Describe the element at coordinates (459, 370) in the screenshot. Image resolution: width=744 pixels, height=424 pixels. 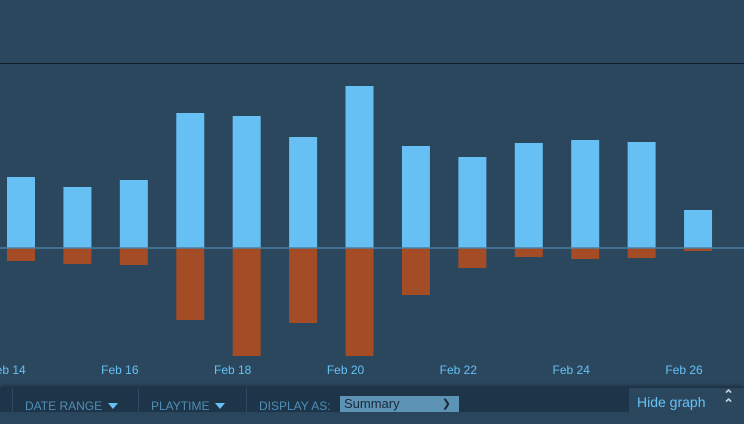
I see `x-tick-label: Feb 22` at that location.